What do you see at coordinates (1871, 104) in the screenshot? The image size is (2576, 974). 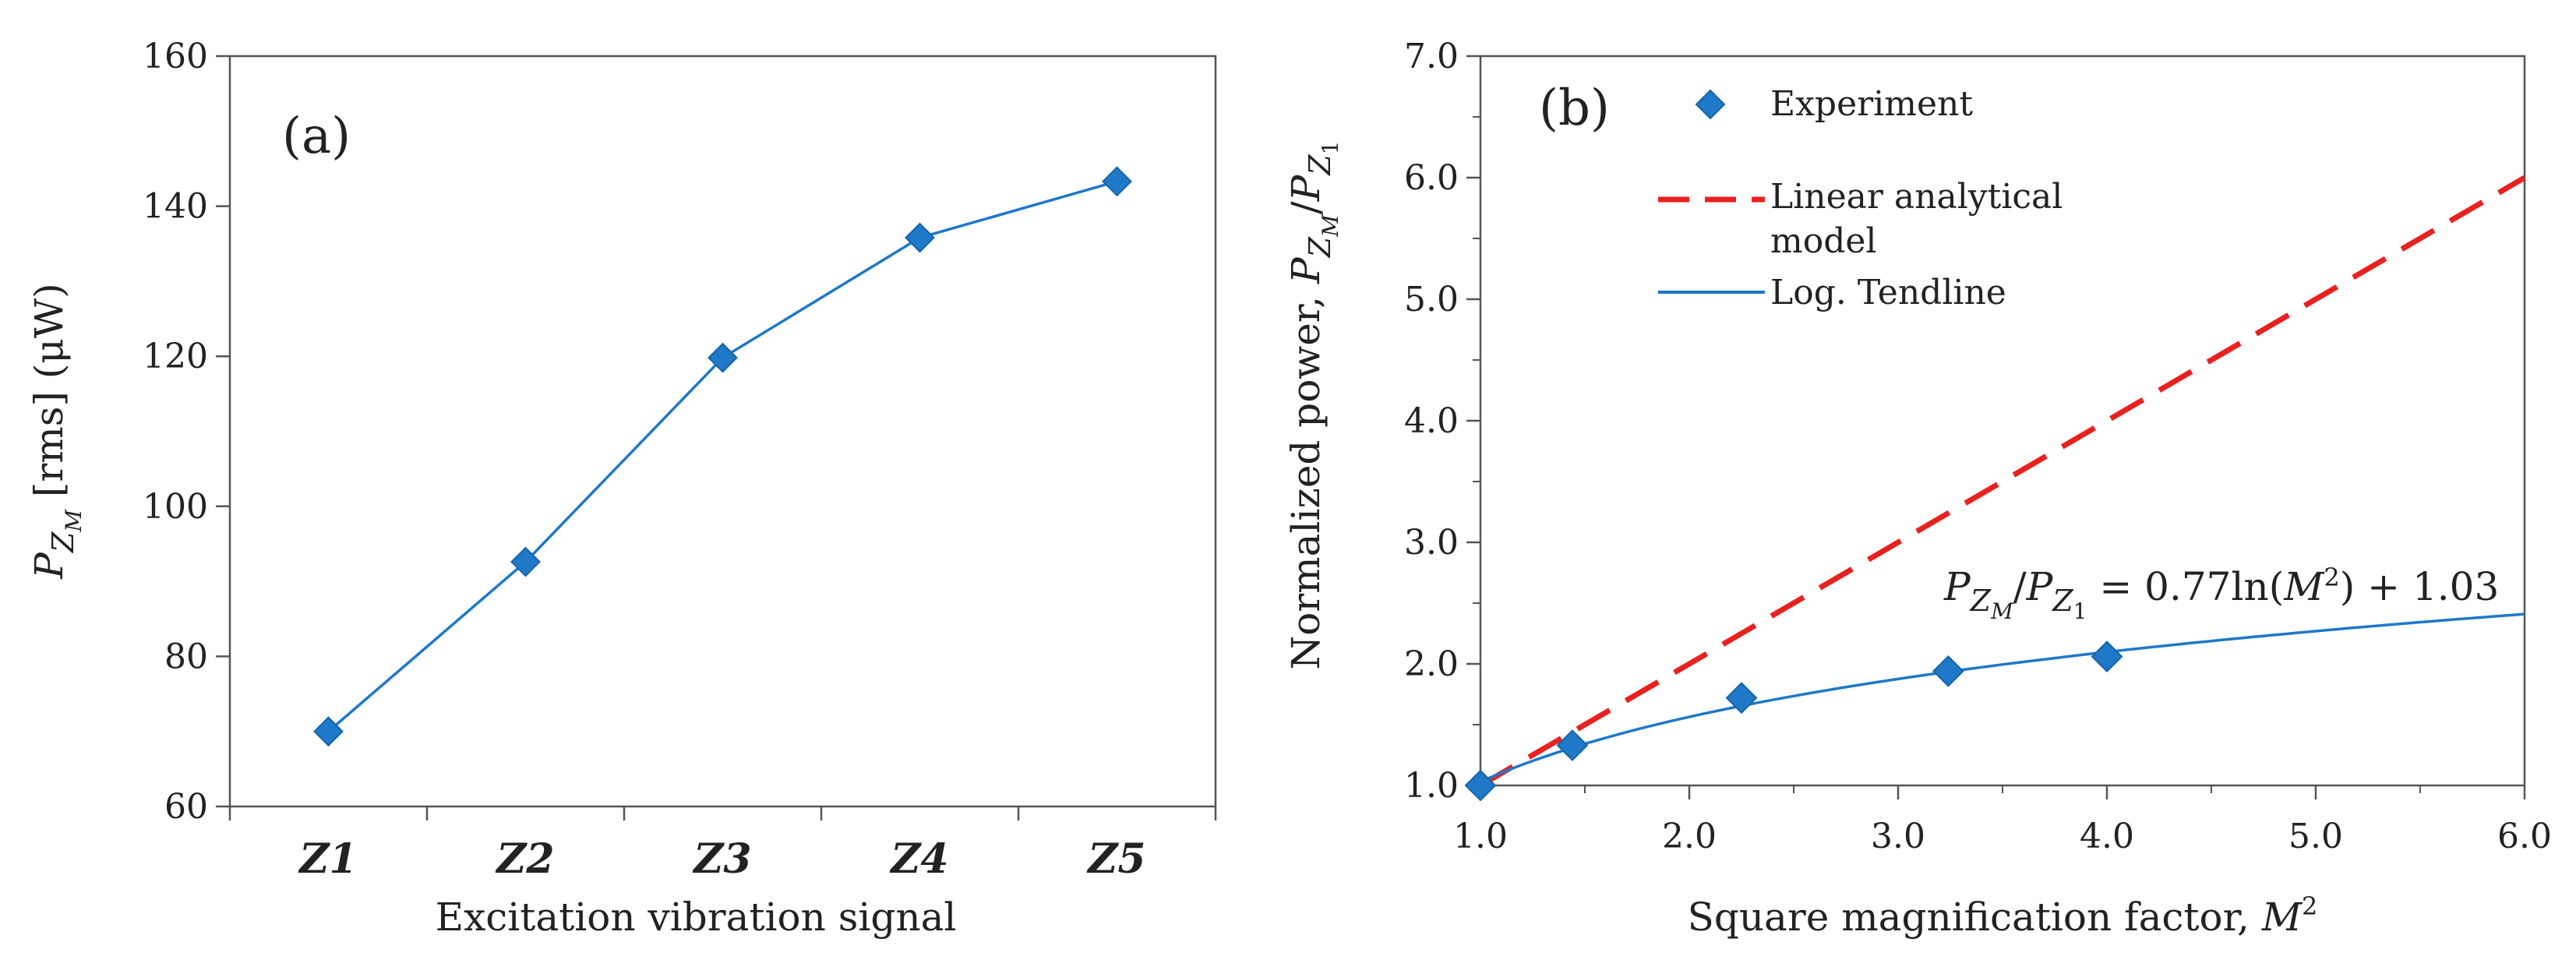 I see `legend-label-experiment: Experiment` at bounding box center [1871, 104].